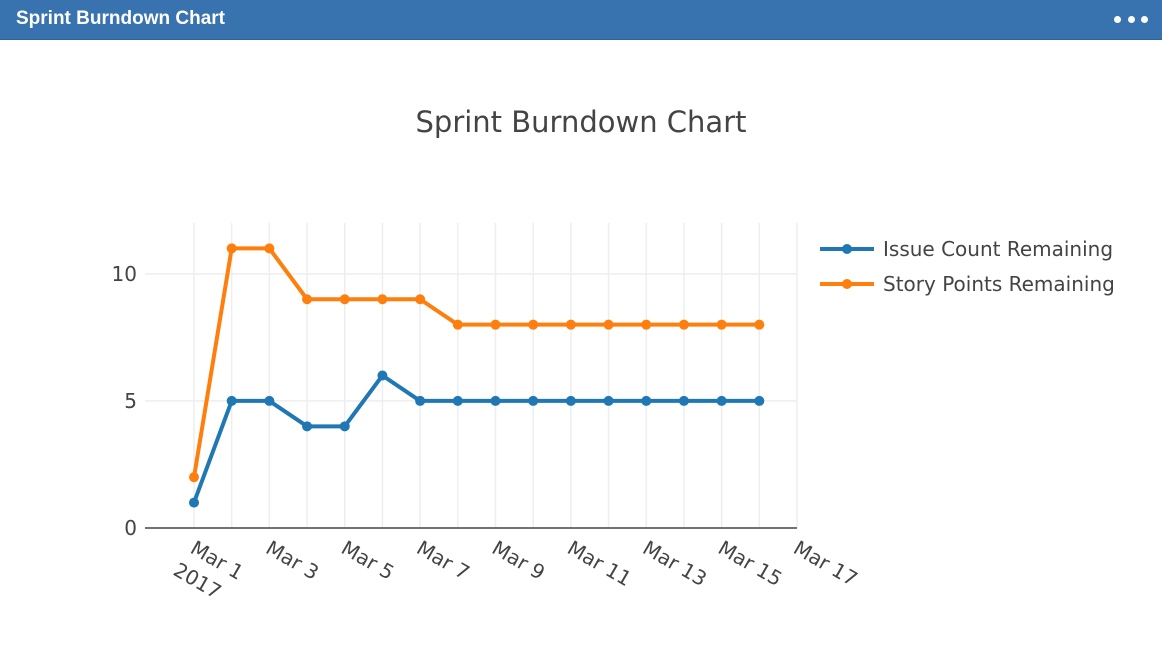 The image size is (1162, 670). Describe the element at coordinates (367, 560) in the screenshot. I see `x-tick-label: Mar 5` at that location.